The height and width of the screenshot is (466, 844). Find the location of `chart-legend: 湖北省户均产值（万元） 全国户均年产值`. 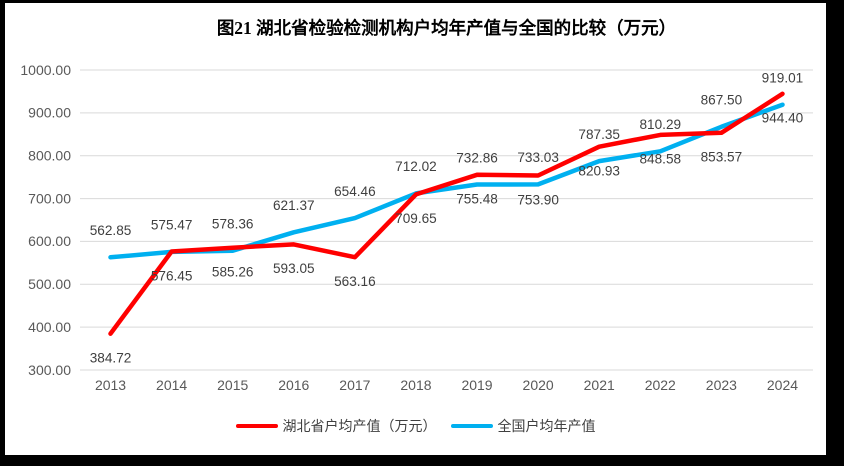

chart-legend: 湖北省户均产值（万元） 全国户均年产值 is located at coordinates (415, 426).